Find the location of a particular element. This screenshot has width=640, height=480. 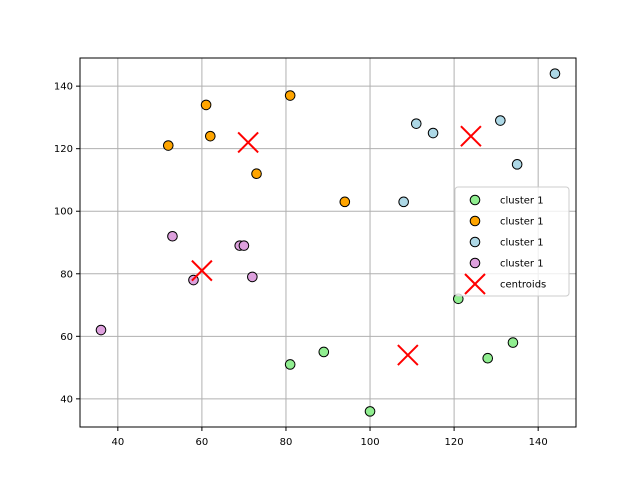

x-tick-label: 100 is located at coordinates (369, 442).